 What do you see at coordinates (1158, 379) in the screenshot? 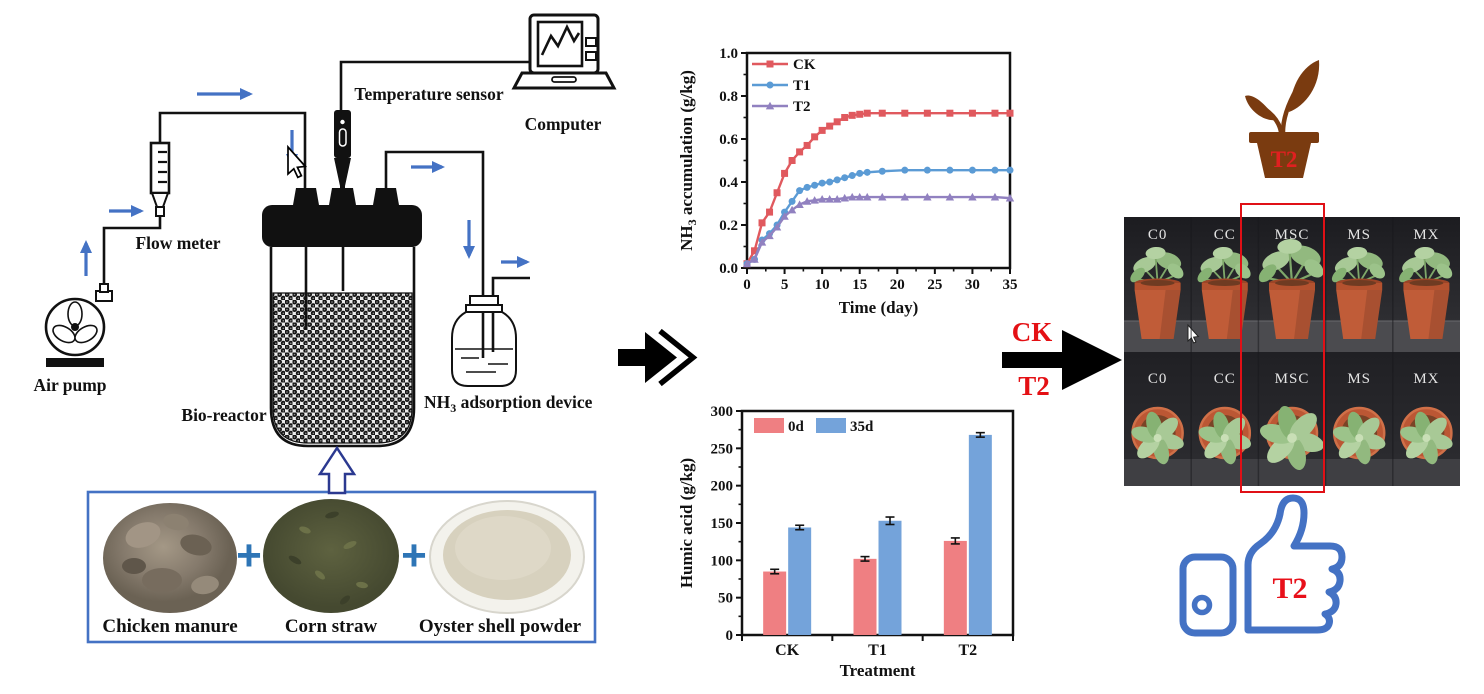
I see `photo-label-bottom-C0: C0` at bounding box center [1158, 379].